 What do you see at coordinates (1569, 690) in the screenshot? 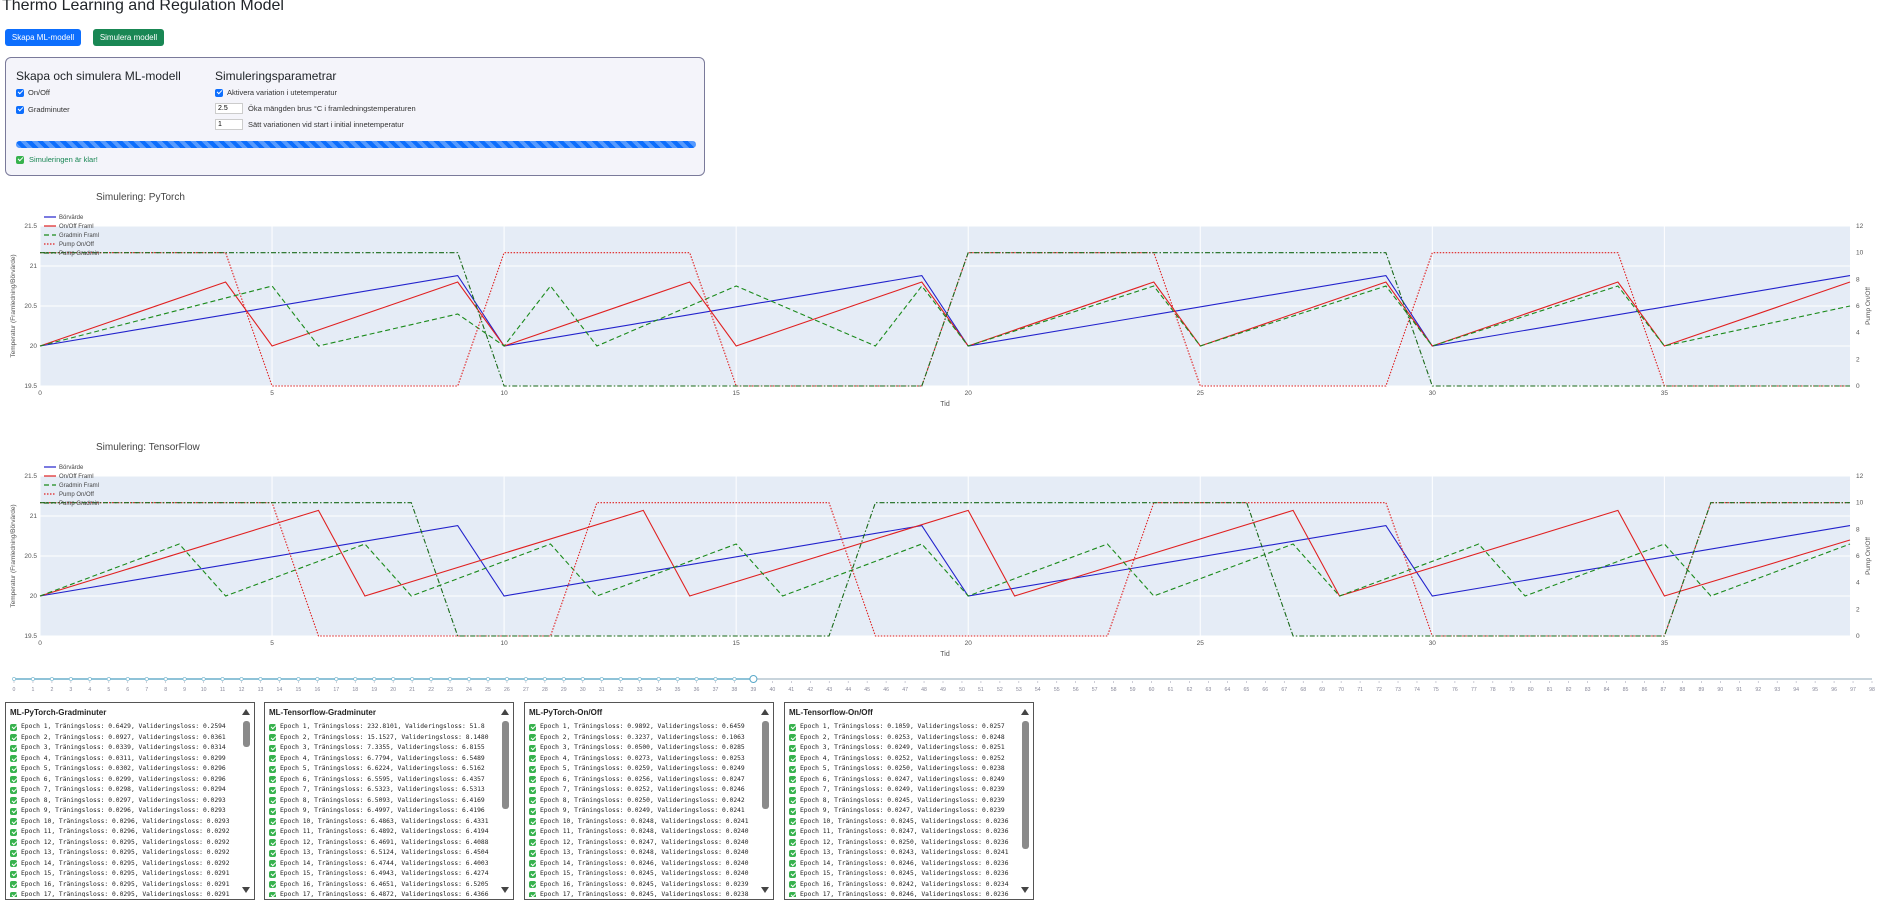
I see `slider-tick-label: 82` at bounding box center [1569, 690].